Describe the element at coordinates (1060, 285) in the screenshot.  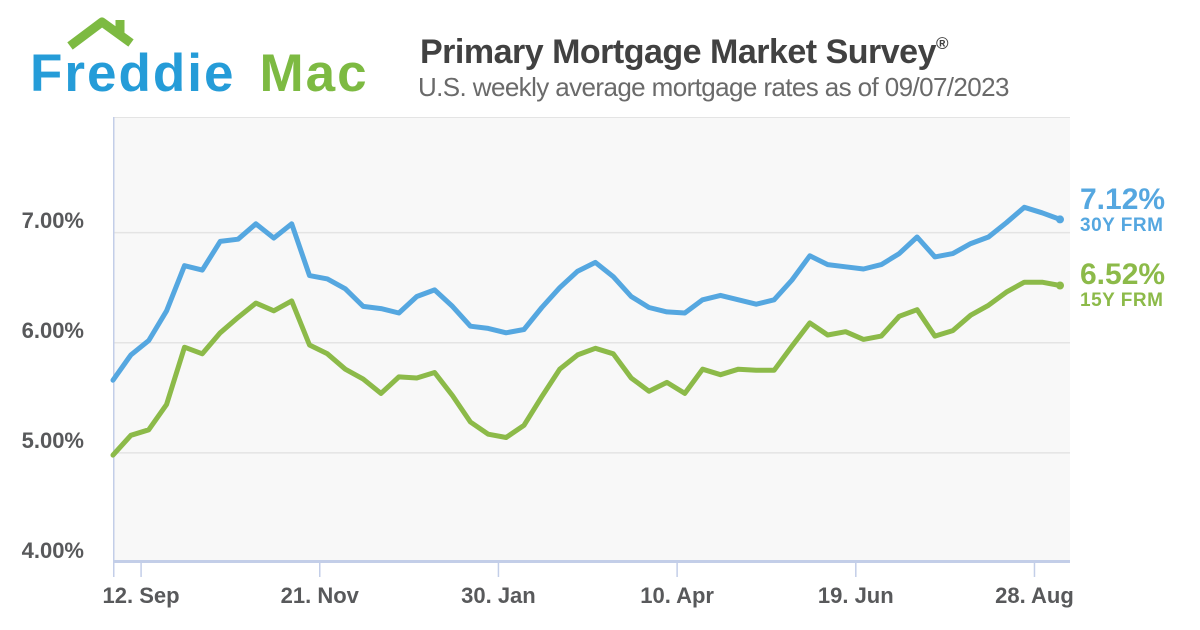
I see `series-end-dot-15y-frm` at that location.